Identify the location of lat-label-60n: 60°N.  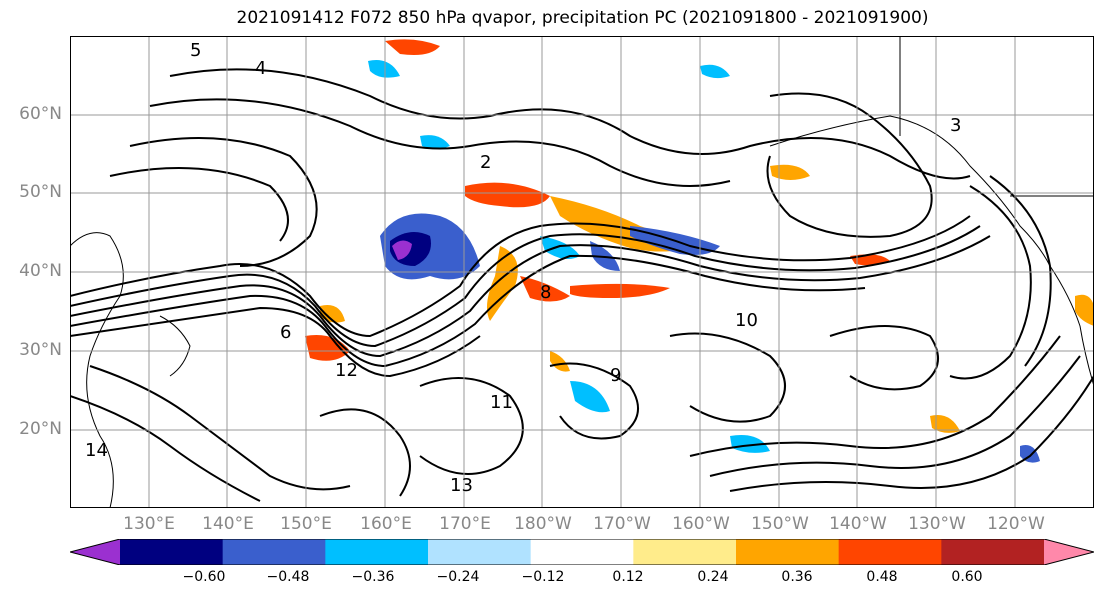
(40, 114).